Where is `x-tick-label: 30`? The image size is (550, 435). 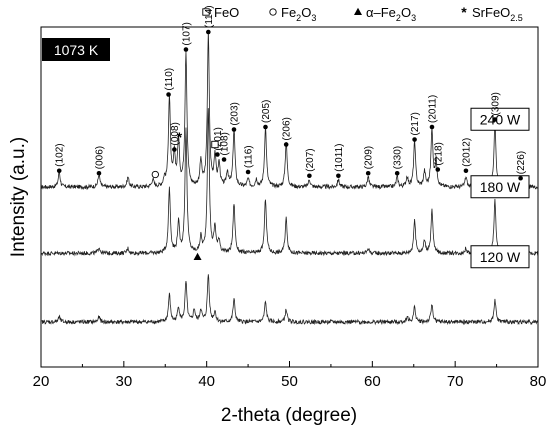
x-tick-label: 30 is located at coordinates (123, 381).